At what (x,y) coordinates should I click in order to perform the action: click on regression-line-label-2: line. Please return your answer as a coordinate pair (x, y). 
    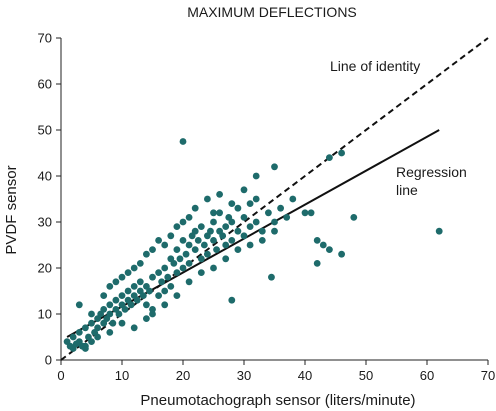
    Looking at the image, I should click on (407, 190).